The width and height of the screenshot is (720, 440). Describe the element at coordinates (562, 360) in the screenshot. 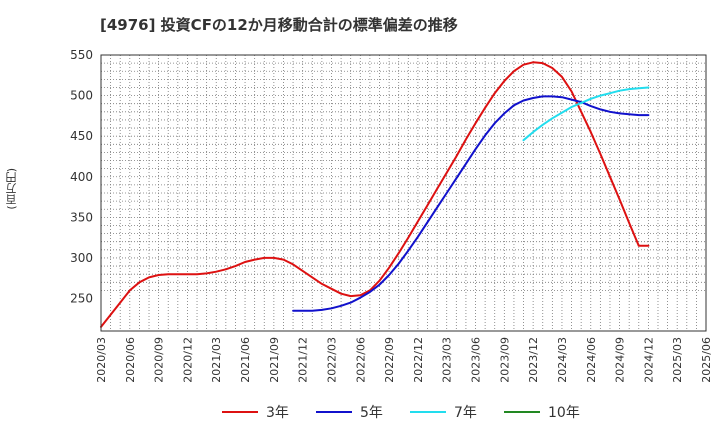

I see `x-tick-label: 2024/03` at that location.